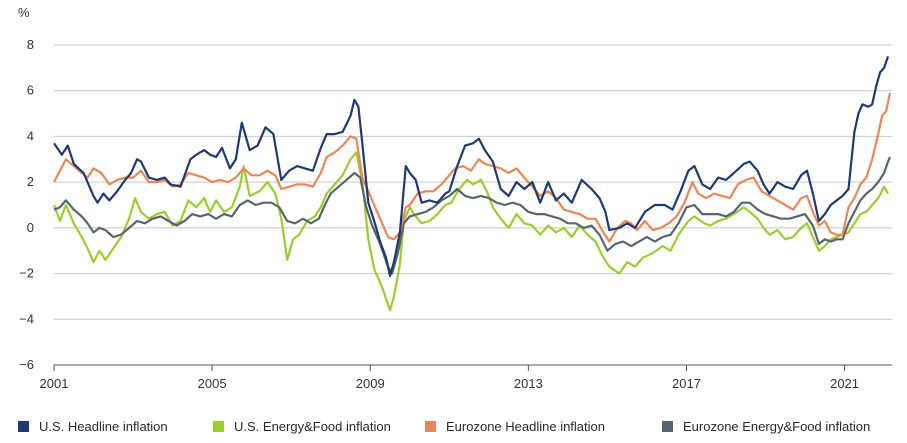  I want to click on y-axis-unit-label: %, so click(24, 12).